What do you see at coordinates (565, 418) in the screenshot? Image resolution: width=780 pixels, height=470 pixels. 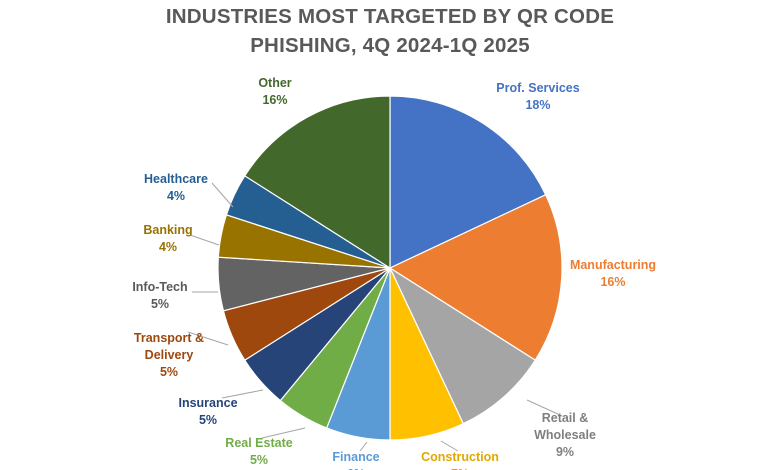 I see `slice-name-retail-wholesale: Retail &` at bounding box center [565, 418].